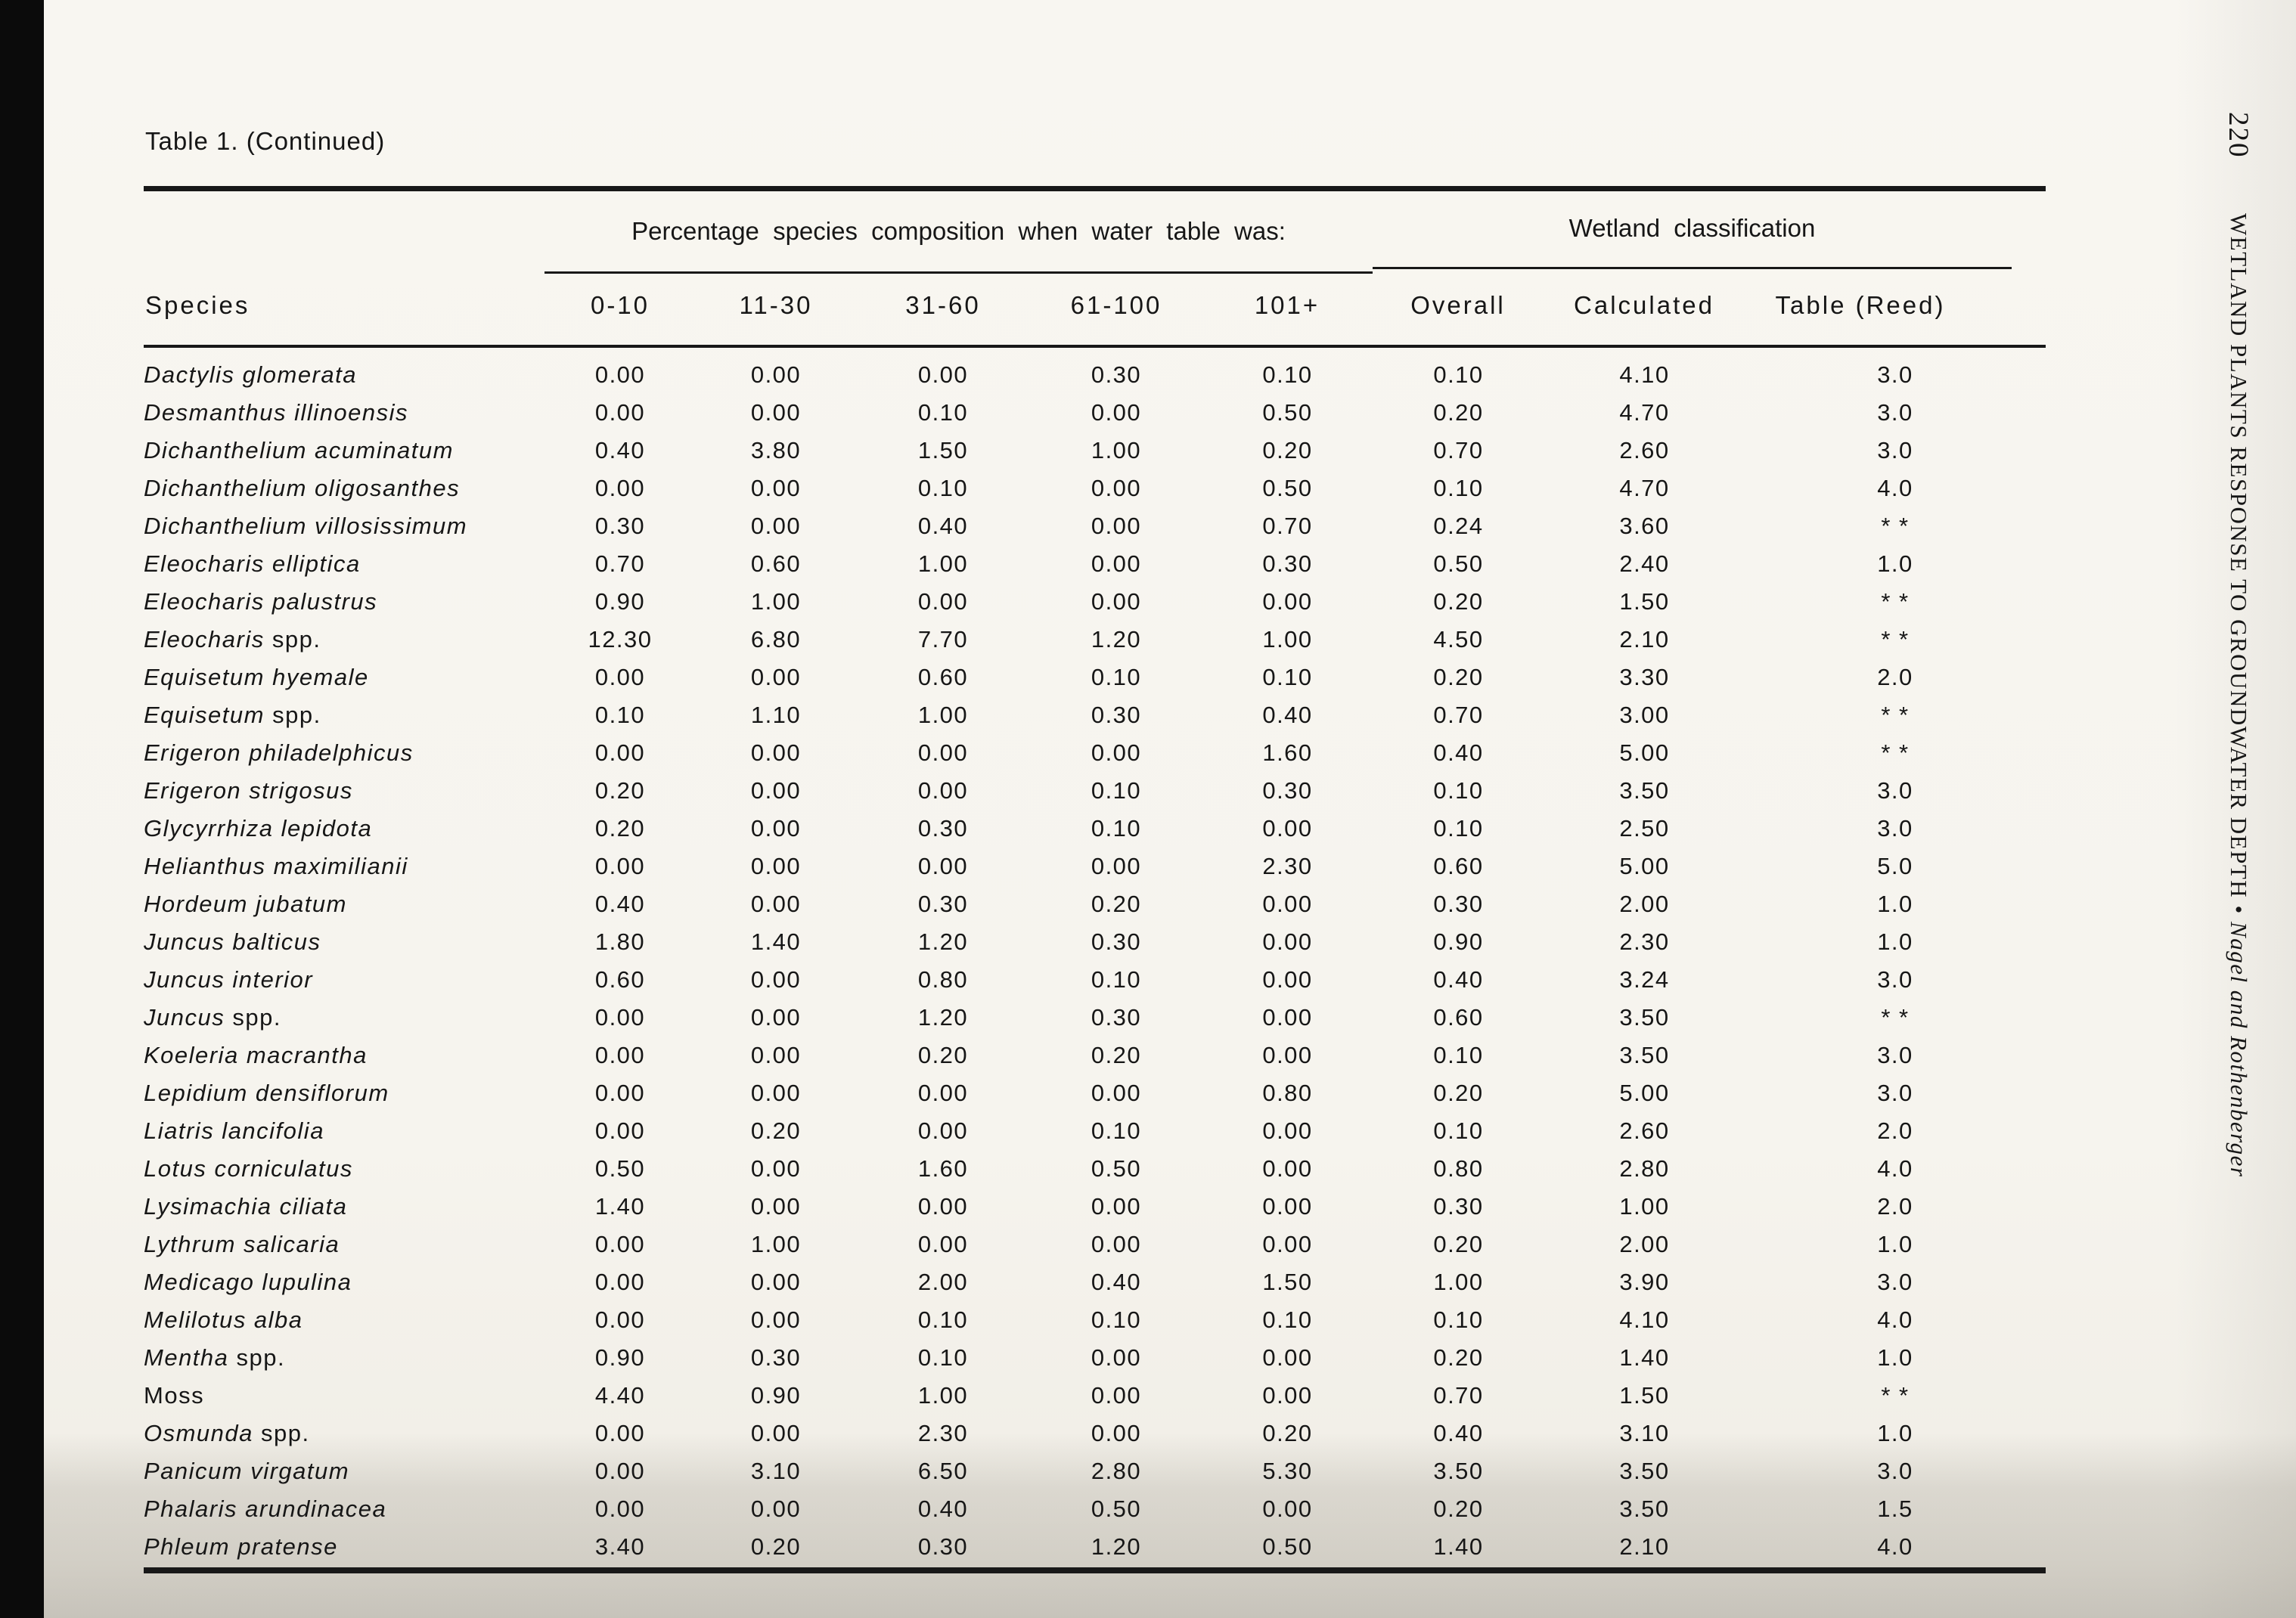  I want to click on species-name-italic: Glycyrrhiza lepidota, so click(258, 829).